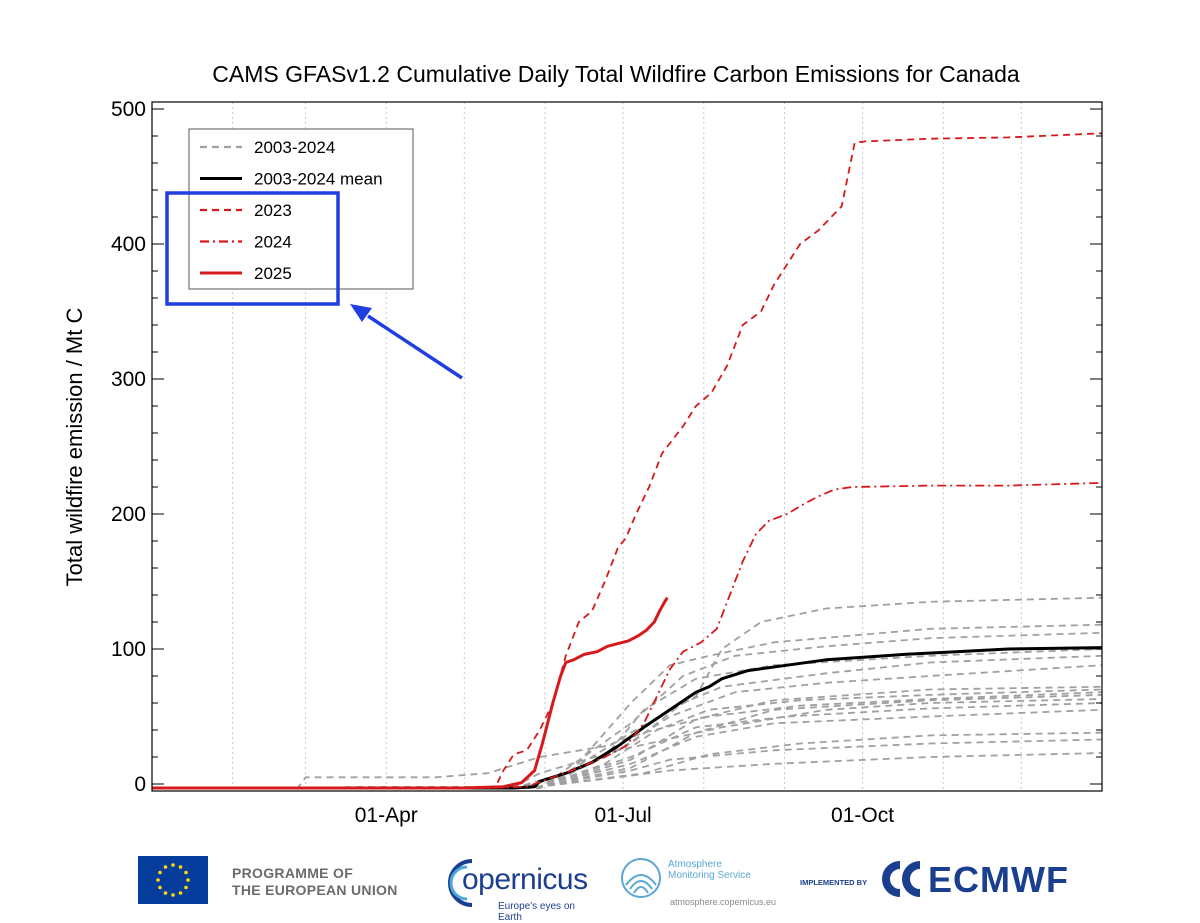  What do you see at coordinates (901, 879) in the screenshot?
I see `ecmwf-symbol-icon` at bounding box center [901, 879].